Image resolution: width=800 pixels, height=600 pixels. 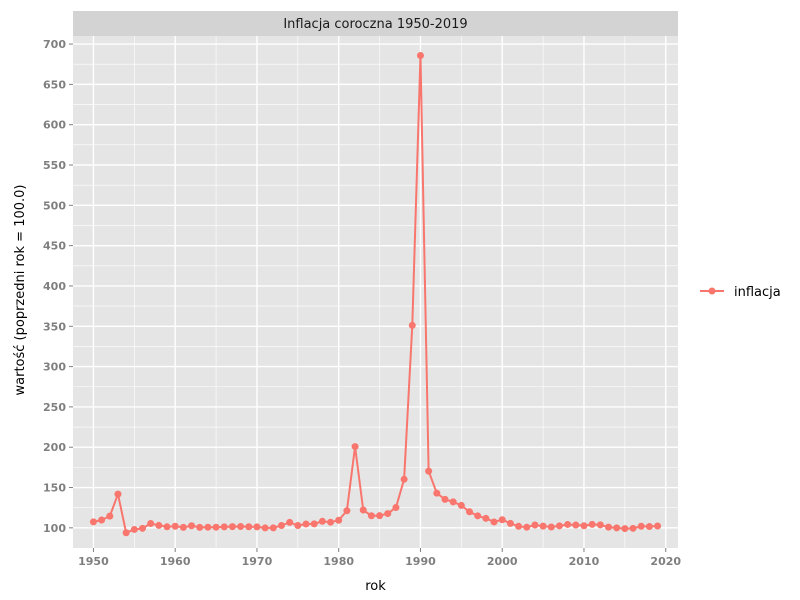 What do you see at coordinates (54, 84) in the screenshot?
I see `y-tick-label: 650` at bounding box center [54, 84].